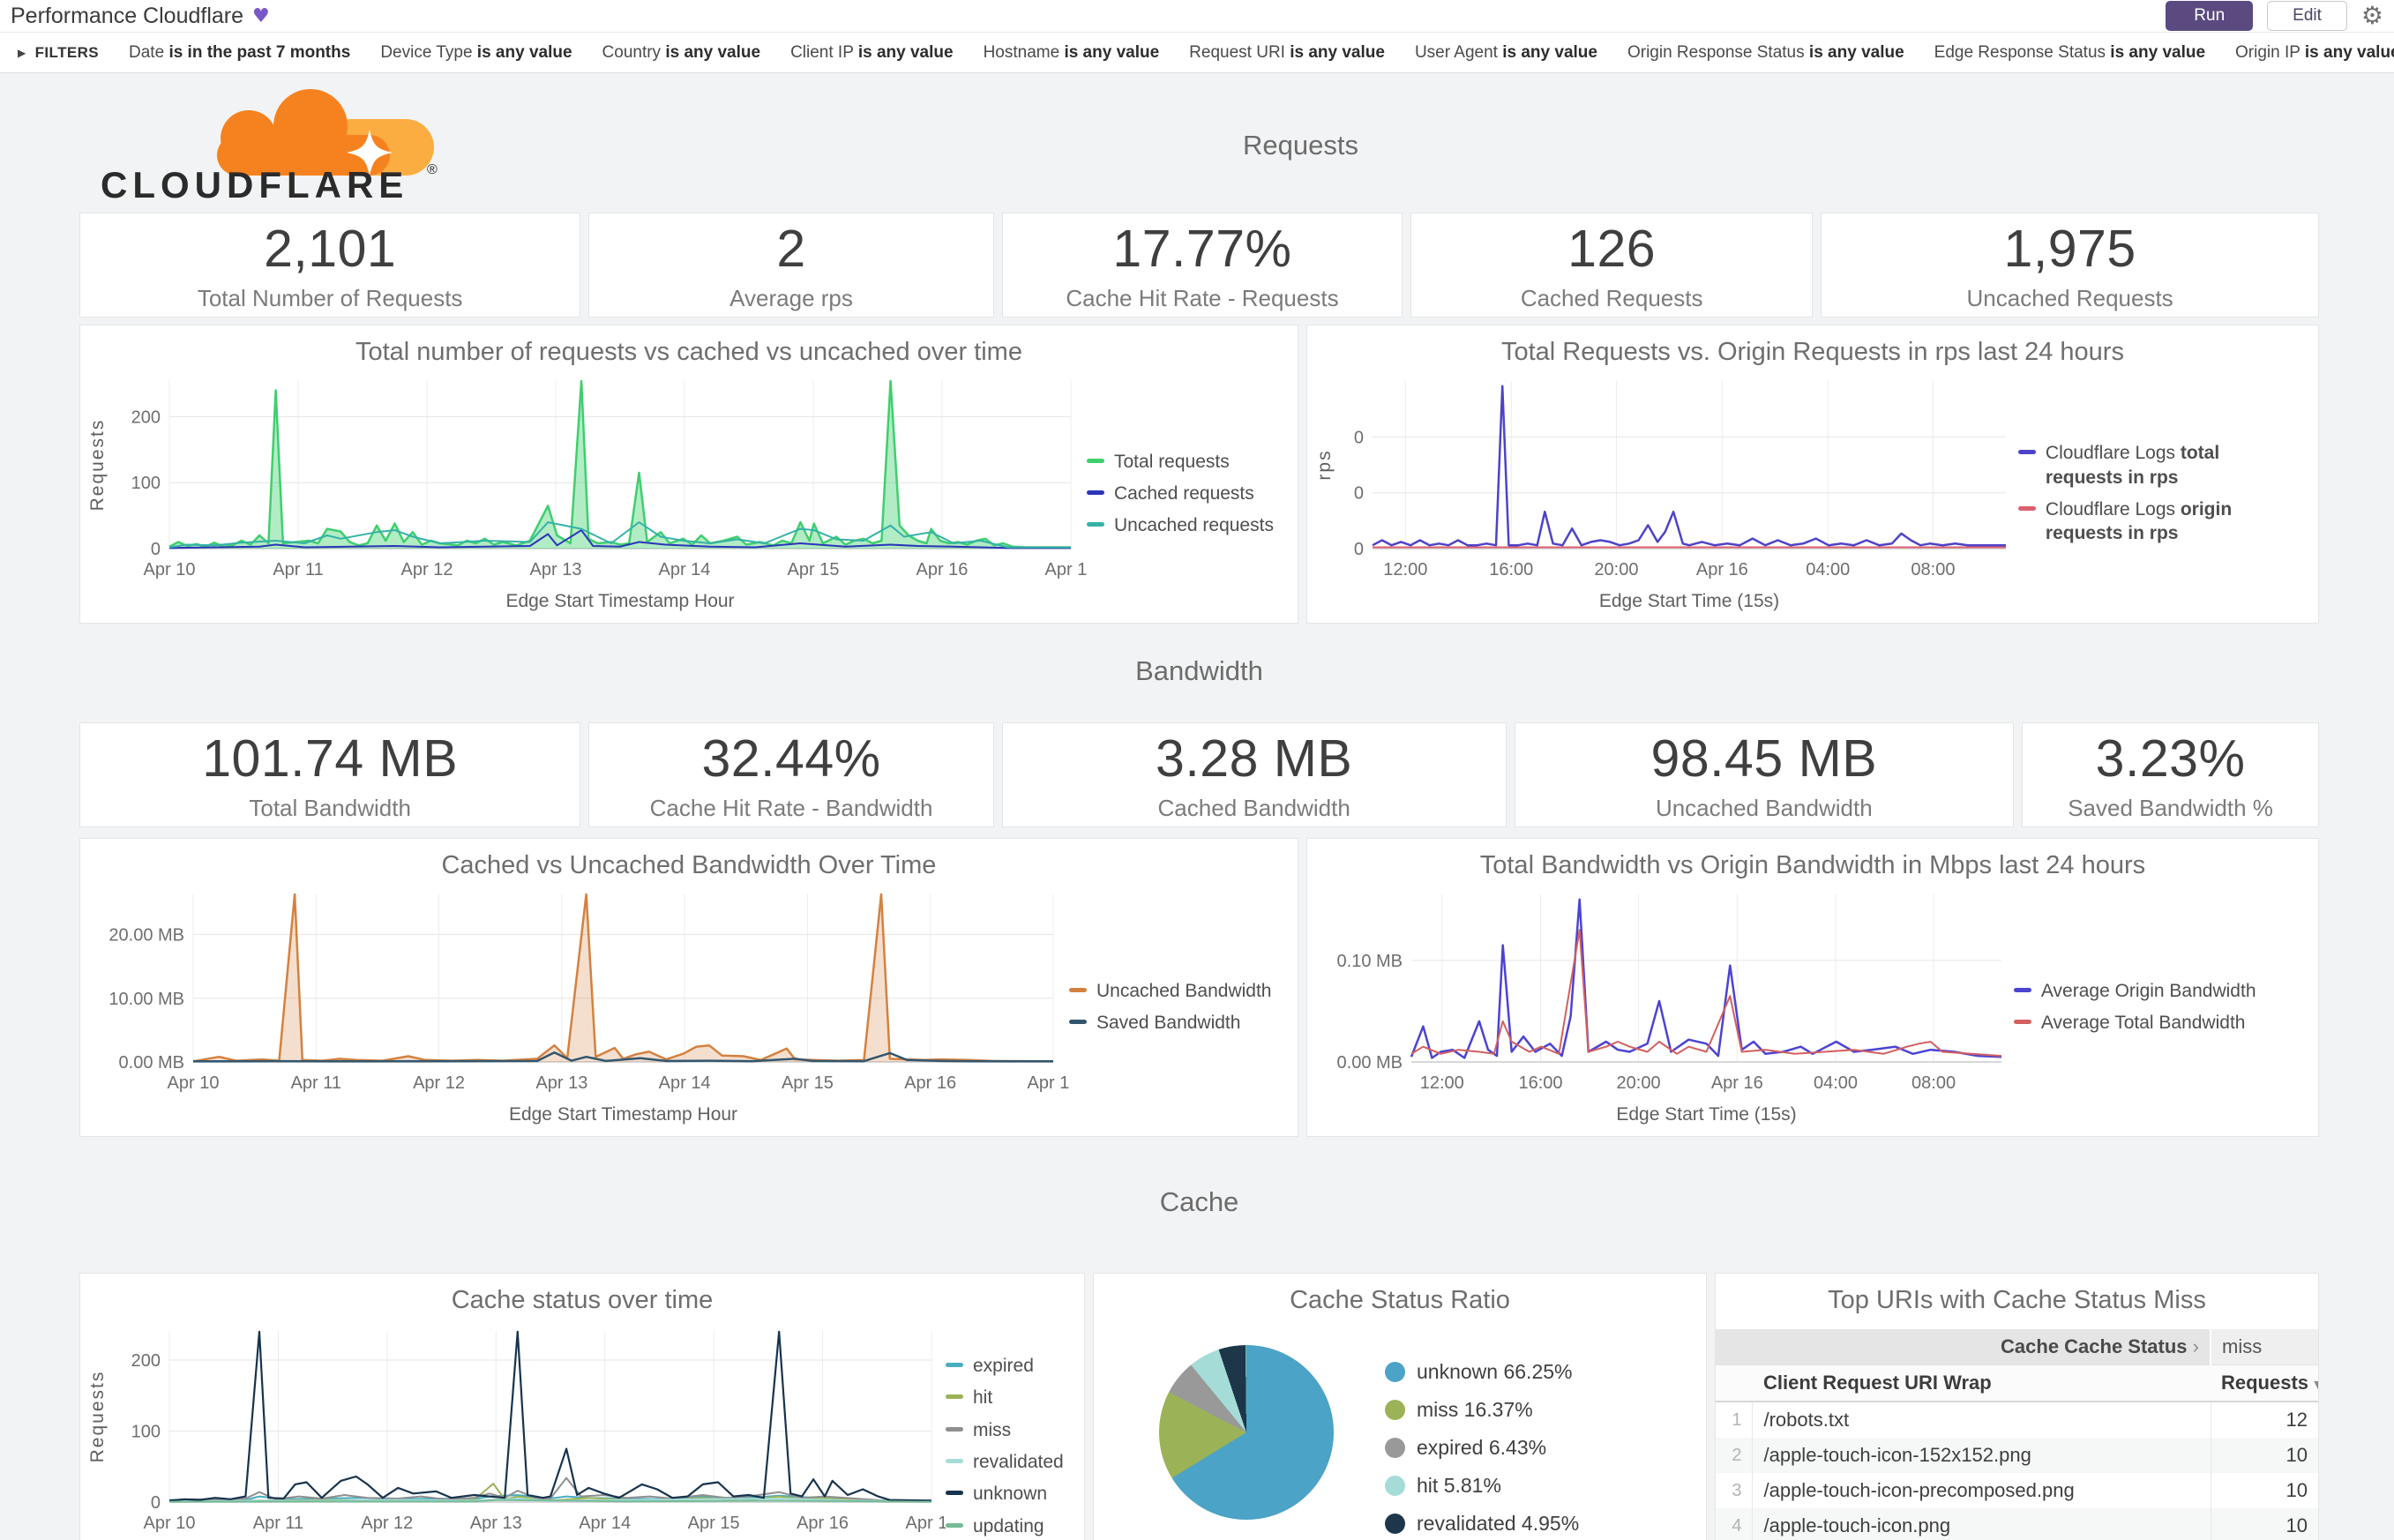  I want to click on legend-item: Uncached Bandwidth, so click(1177, 991).